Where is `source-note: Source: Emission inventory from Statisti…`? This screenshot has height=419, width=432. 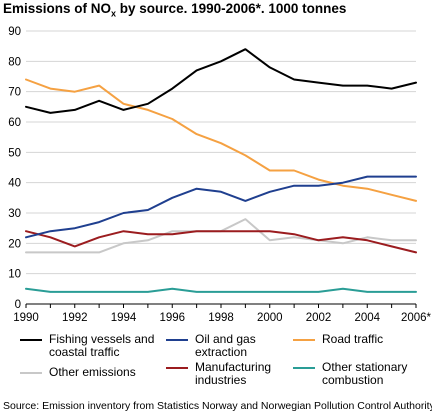
source-note: Source: Emission inventory from Statisti… is located at coordinates (217, 406).